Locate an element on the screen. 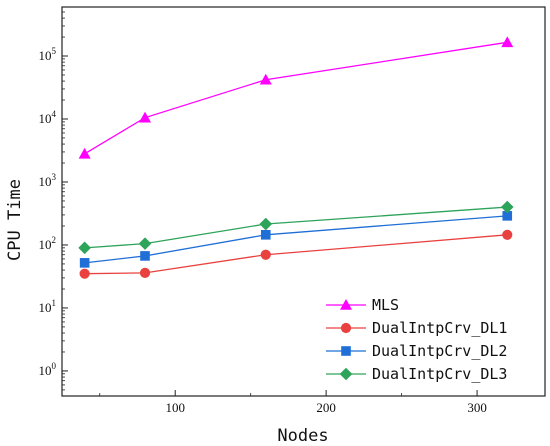 The image size is (550, 446). y-tick-label: 10³ is located at coordinates (48, 180).